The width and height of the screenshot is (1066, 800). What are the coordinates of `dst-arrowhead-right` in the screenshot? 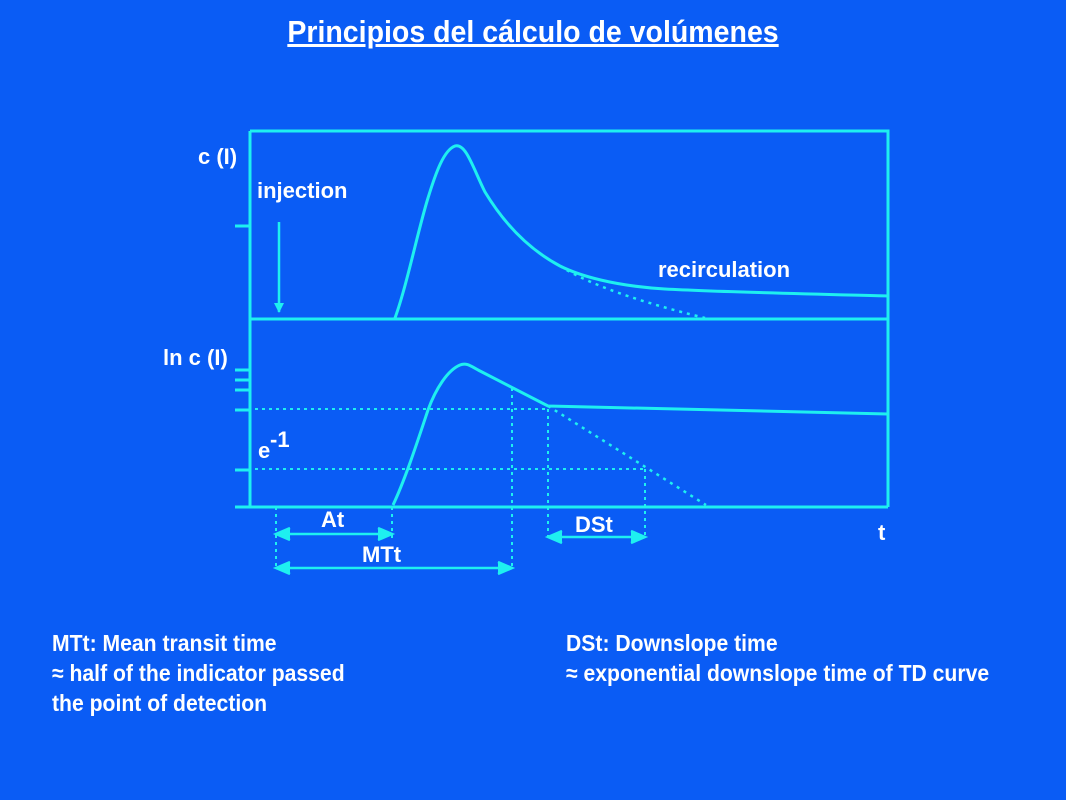 It's located at (639, 537).